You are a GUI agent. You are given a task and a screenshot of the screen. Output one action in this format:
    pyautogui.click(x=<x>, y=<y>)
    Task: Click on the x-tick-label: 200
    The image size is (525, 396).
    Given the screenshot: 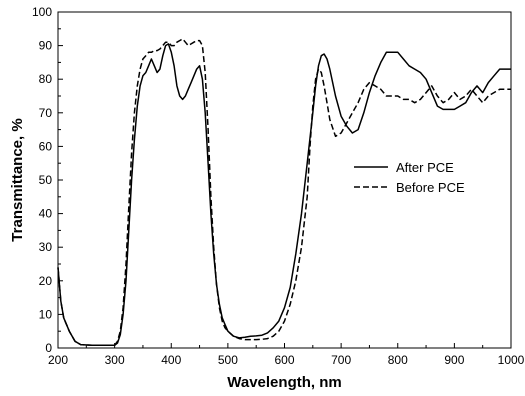 What is the action you would take?
    pyautogui.click(x=58, y=360)
    